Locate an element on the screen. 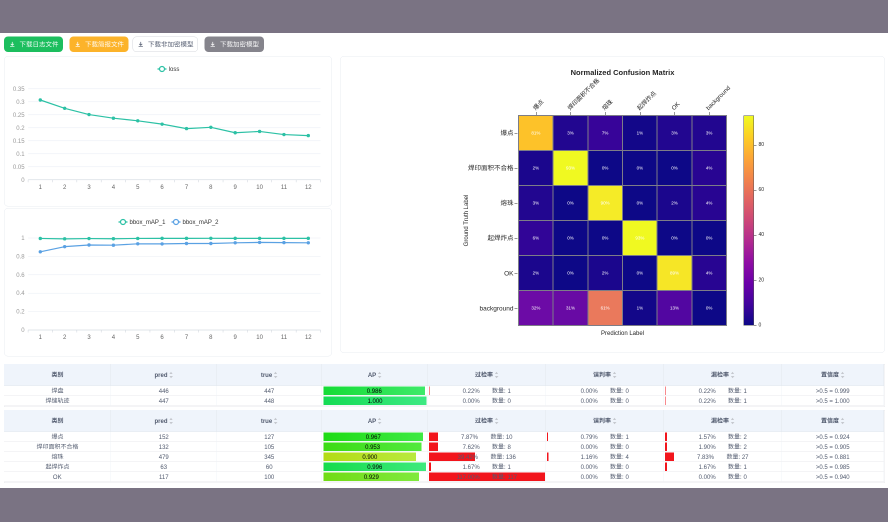  svg-text: 0.15 is located at coordinates (19, 142).